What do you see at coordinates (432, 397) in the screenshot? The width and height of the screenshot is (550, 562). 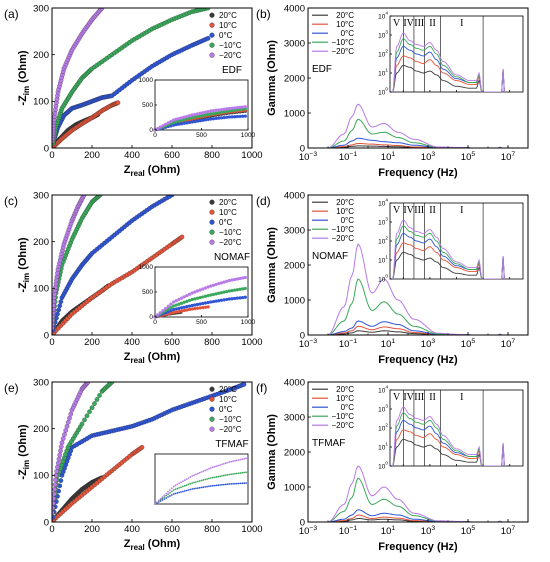 I see `region-label: II` at bounding box center [432, 397].